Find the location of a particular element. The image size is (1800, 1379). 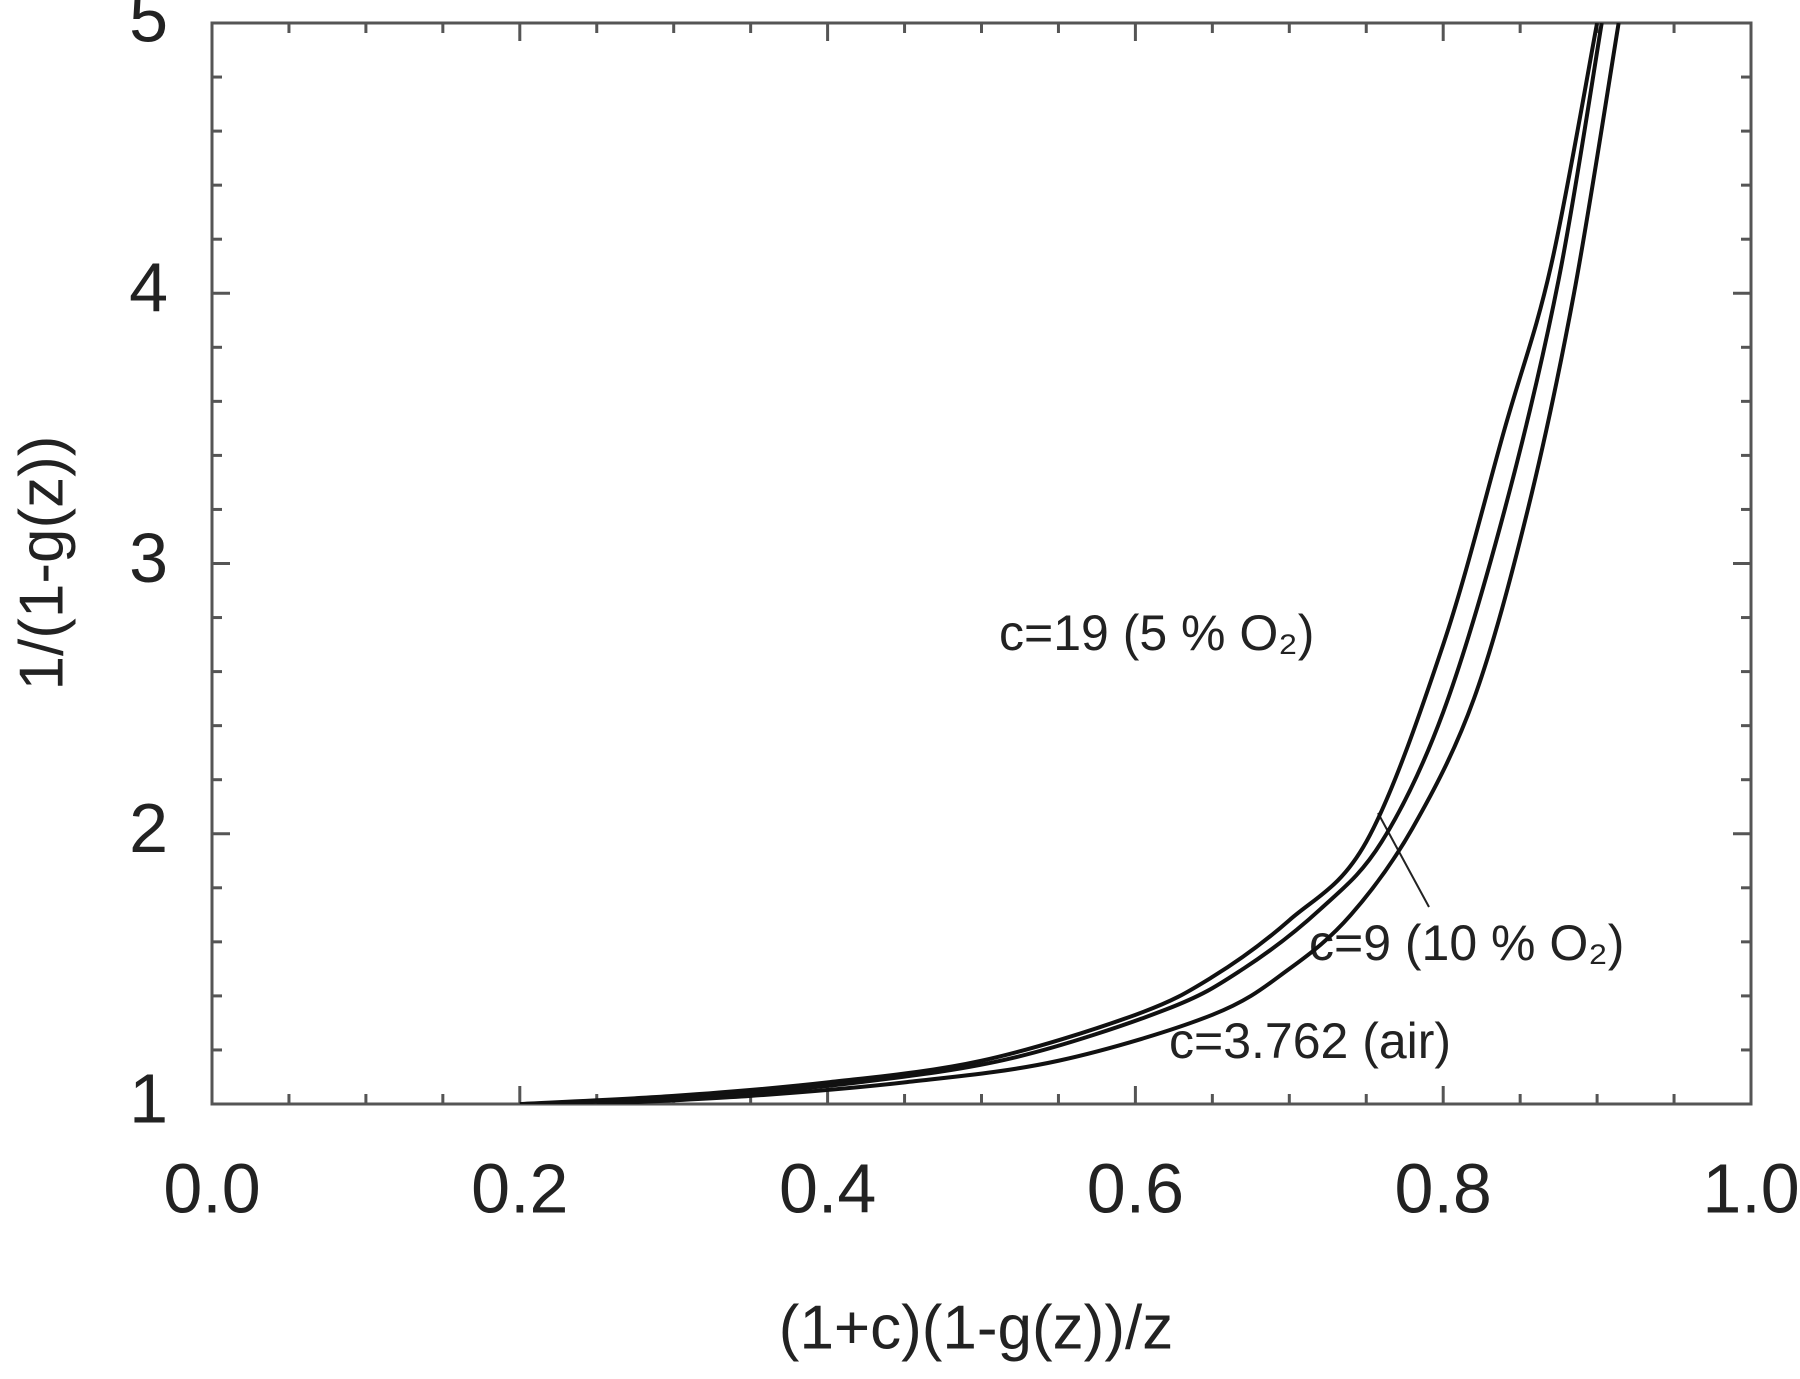

x-tick-label: 1.0 is located at coordinates (1750, 1188).